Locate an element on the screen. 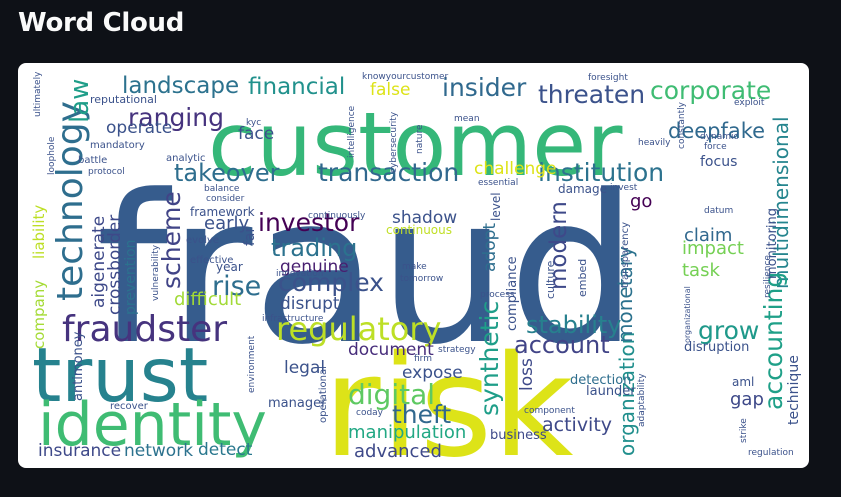 Image resolution: width=841 pixels, height=497 pixels. cloud-word-exploit: exploit is located at coordinates (749, 103).